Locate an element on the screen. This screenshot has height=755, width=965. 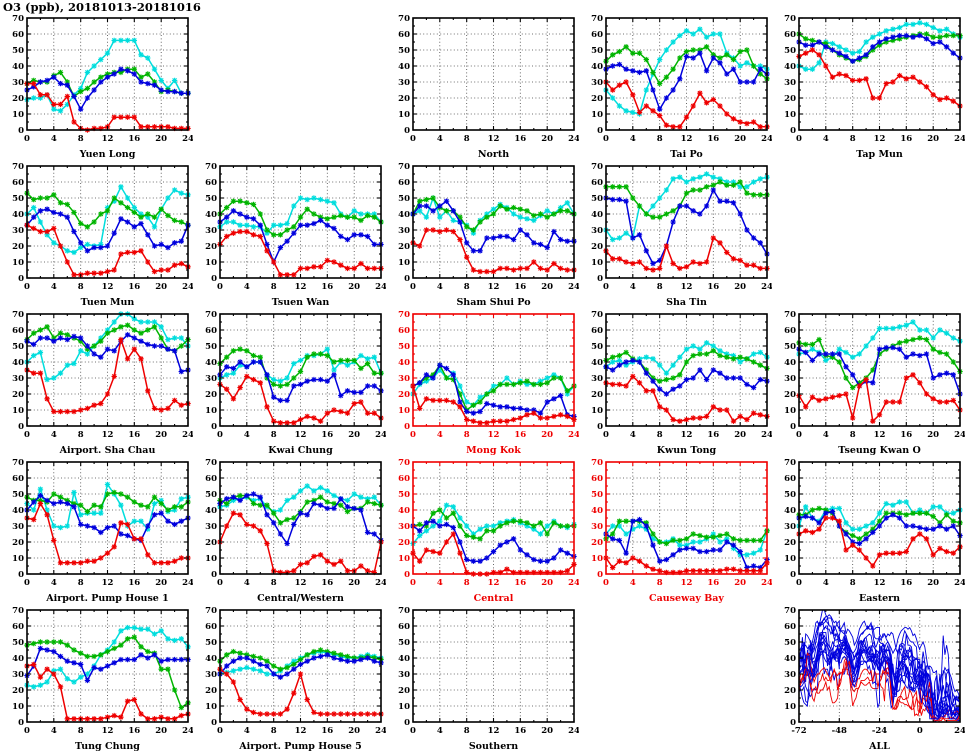
series-markers-red is located at coordinates (879, 398).